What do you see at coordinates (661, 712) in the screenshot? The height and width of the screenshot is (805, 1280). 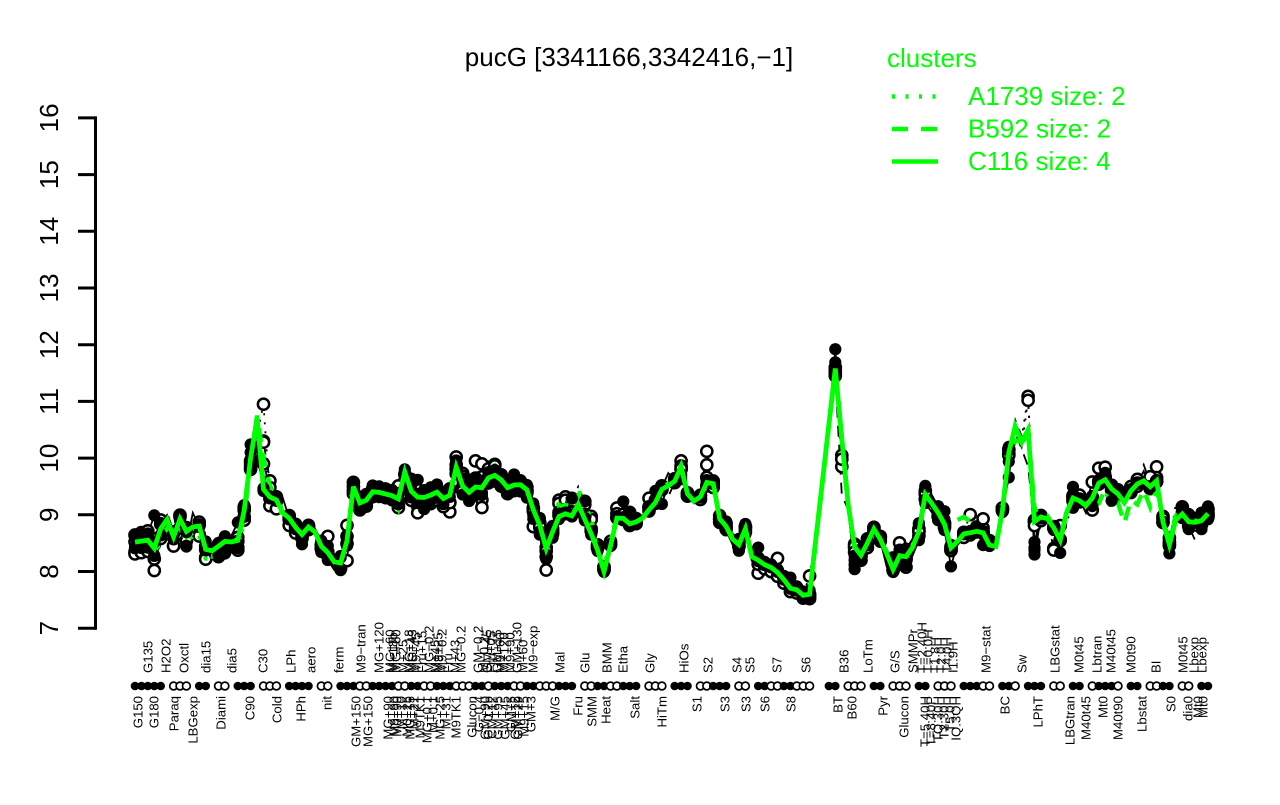 I see `svg-text: HiTm` at bounding box center [661, 712].